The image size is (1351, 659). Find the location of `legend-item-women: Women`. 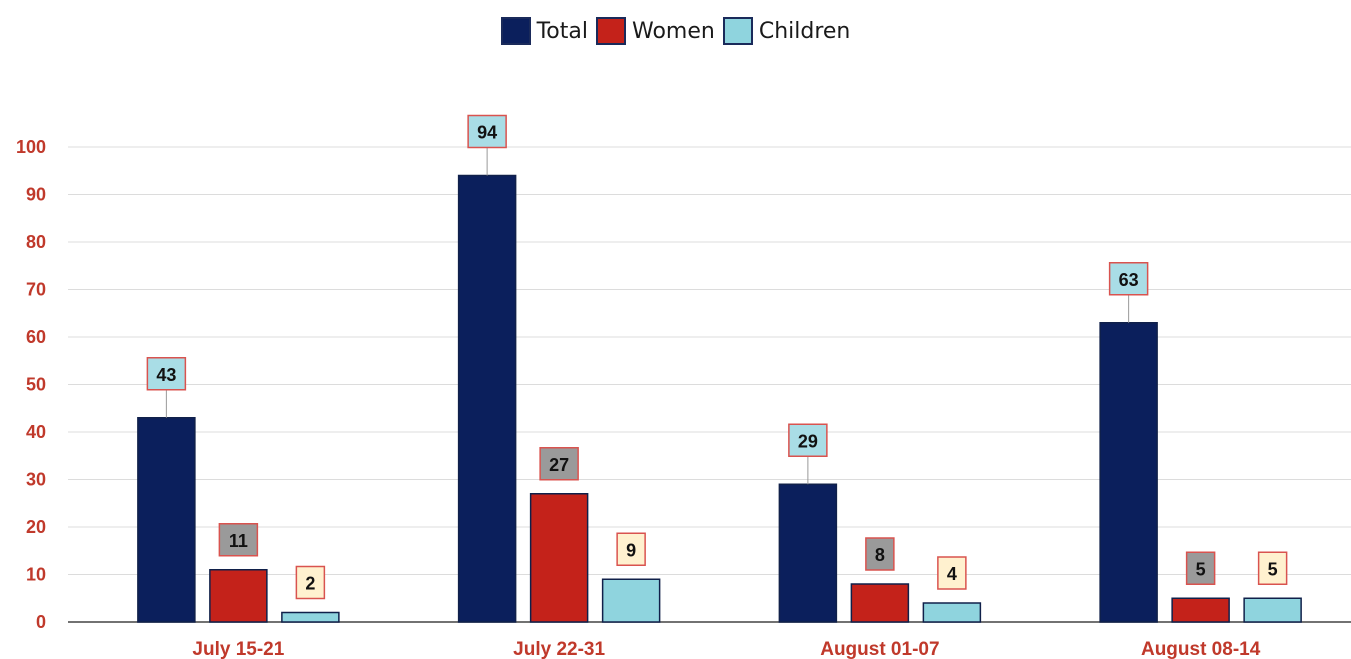

legend-item-women: Women is located at coordinates (655, 31).